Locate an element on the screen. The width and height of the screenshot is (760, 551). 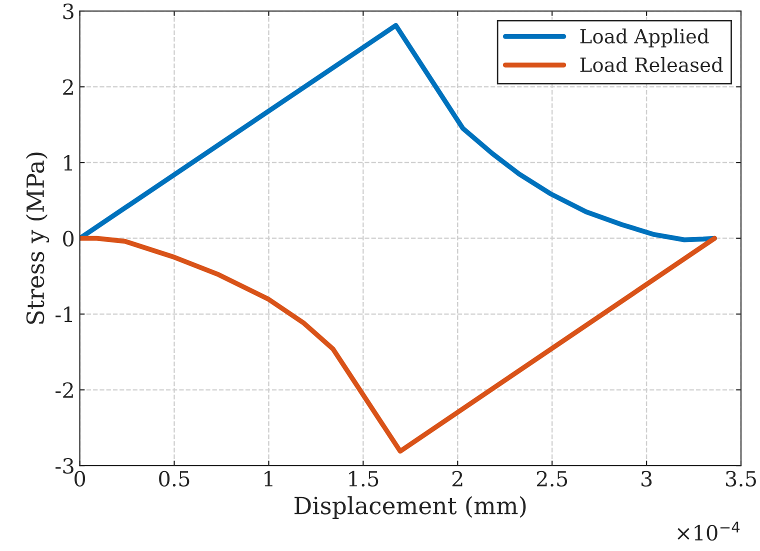
x-axis-title: Displacement (mm) is located at coordinates (410, 508).